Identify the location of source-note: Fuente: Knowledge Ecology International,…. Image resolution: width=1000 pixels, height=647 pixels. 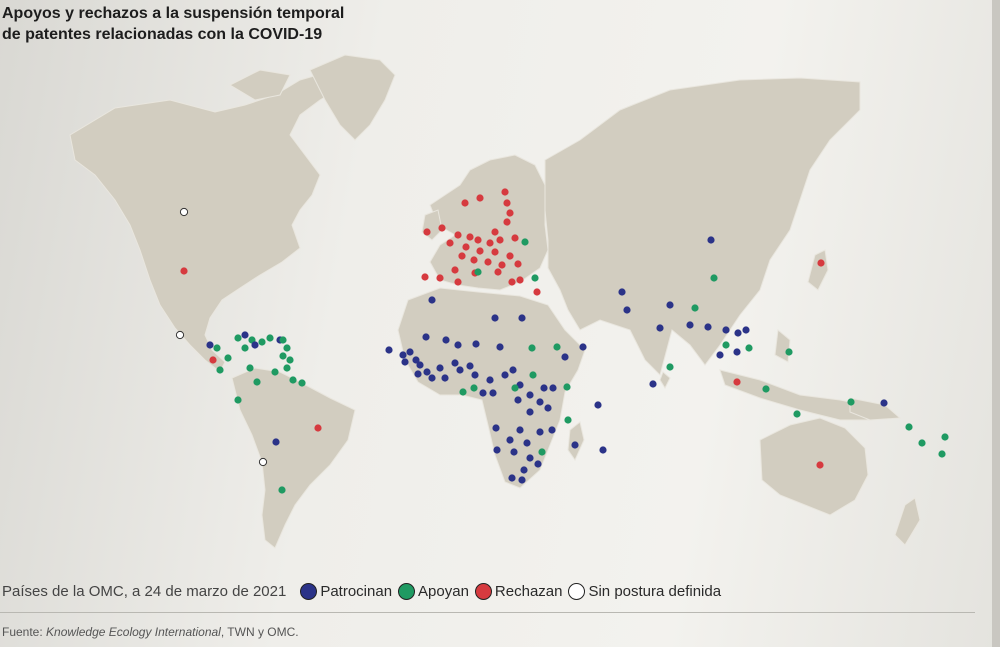
(150, 632).